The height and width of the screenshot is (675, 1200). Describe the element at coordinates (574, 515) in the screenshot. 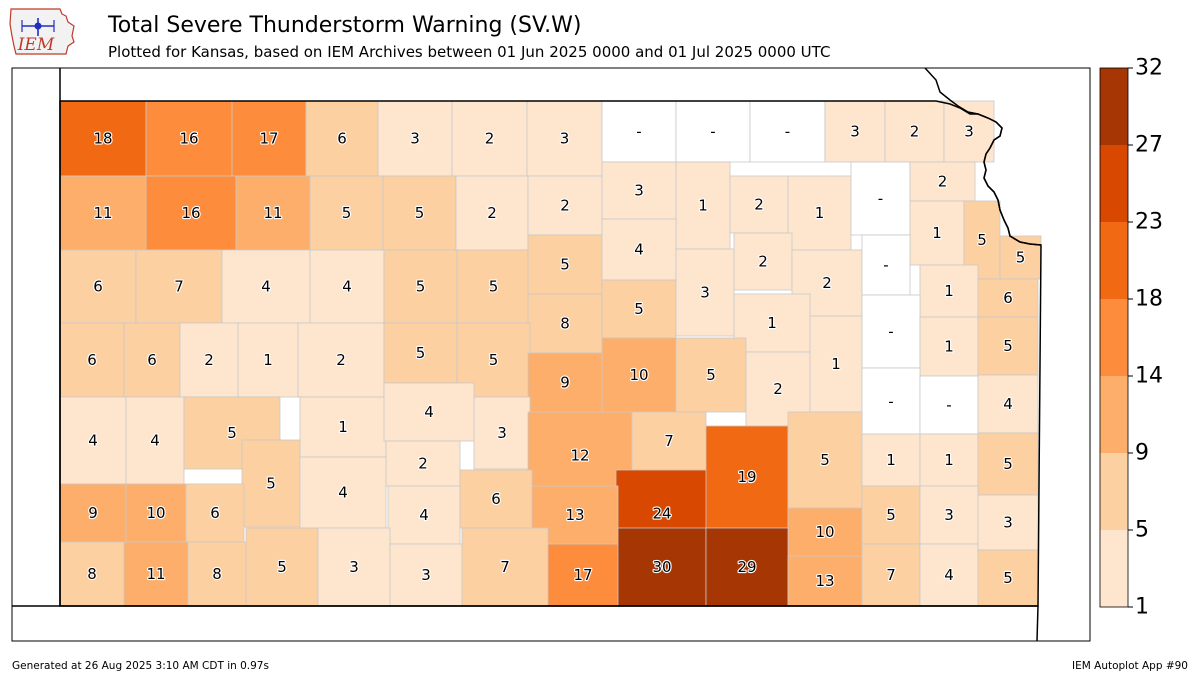

I see `county-count-label: 13` at that location.